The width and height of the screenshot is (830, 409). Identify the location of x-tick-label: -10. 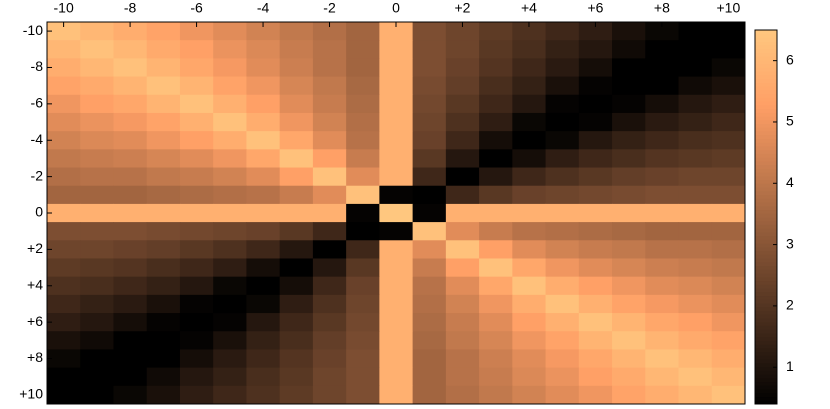
(64, 8).